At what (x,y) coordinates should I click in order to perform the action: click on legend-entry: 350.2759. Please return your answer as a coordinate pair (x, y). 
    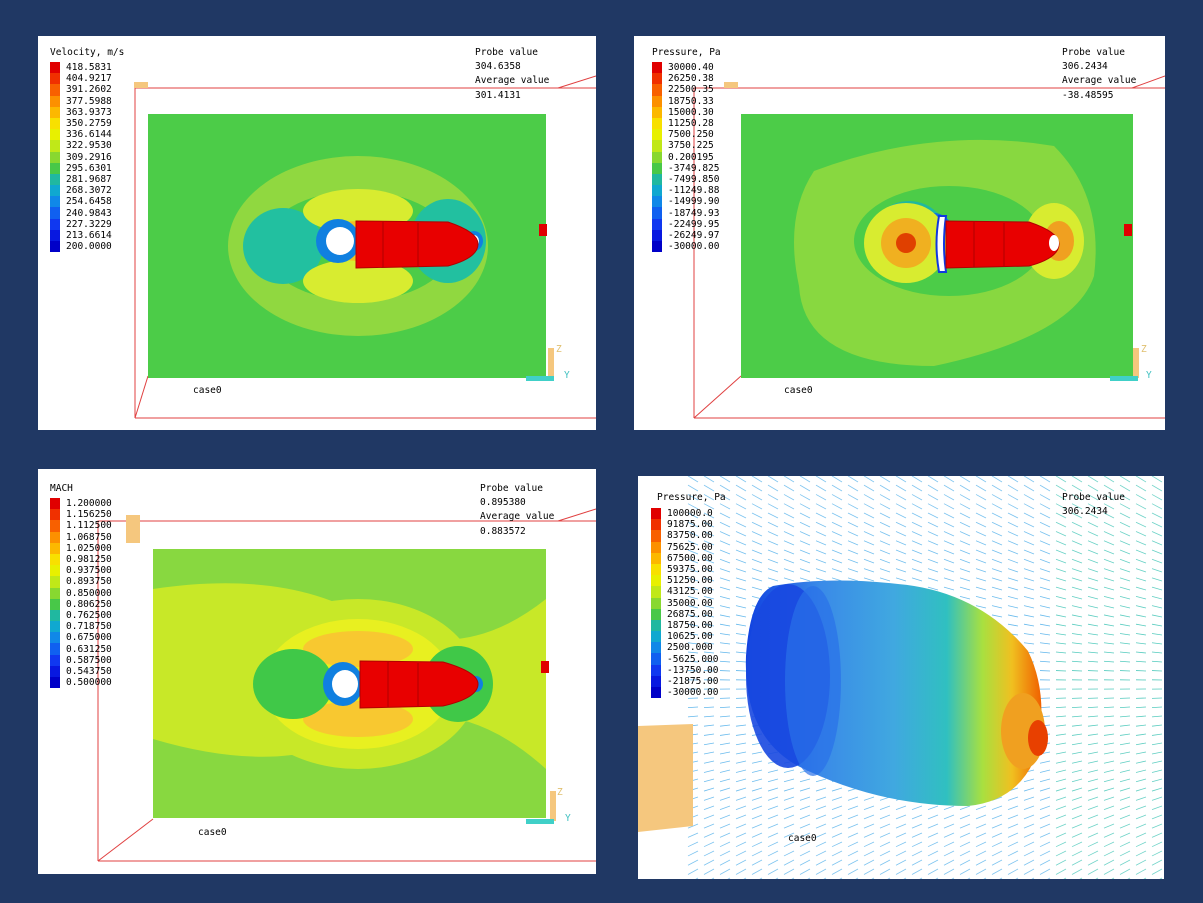
    Looking at the image, I should click on (82, 123).